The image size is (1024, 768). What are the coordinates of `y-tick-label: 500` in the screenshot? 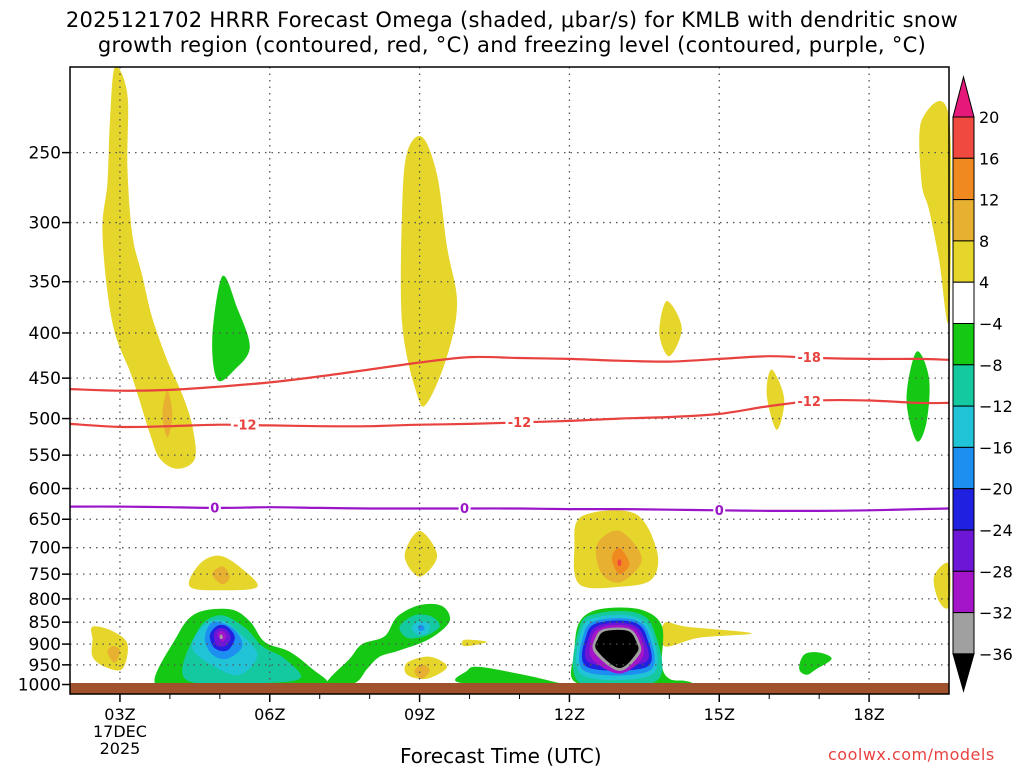 It's located at (45, 420).